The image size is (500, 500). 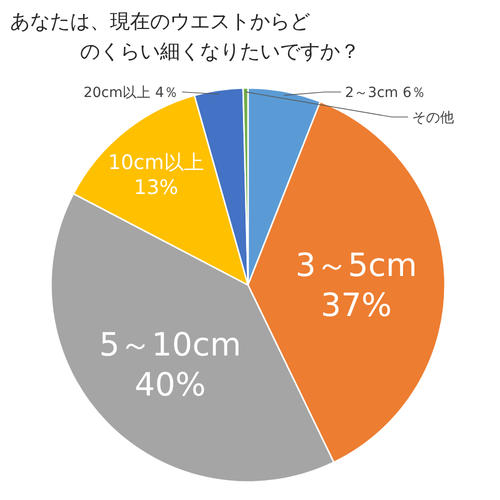 I want to click on slice-label: 10cm以上, so click(x=156, y=162).